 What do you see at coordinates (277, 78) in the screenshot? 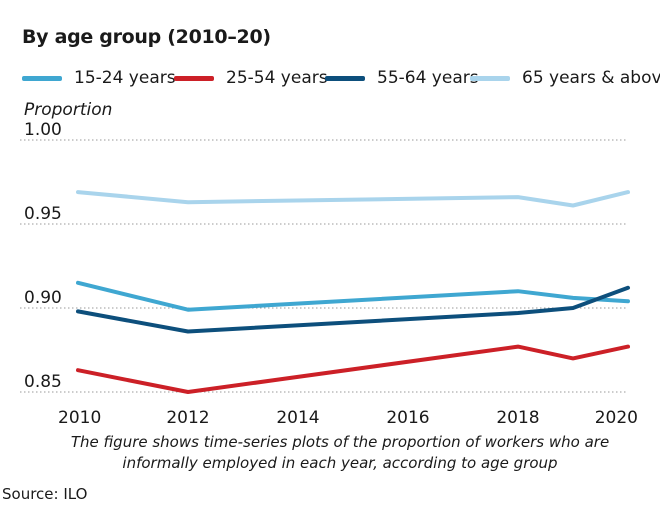
I see `legend-label-25-54: 25-54 years` at bounding box center [277, 78].